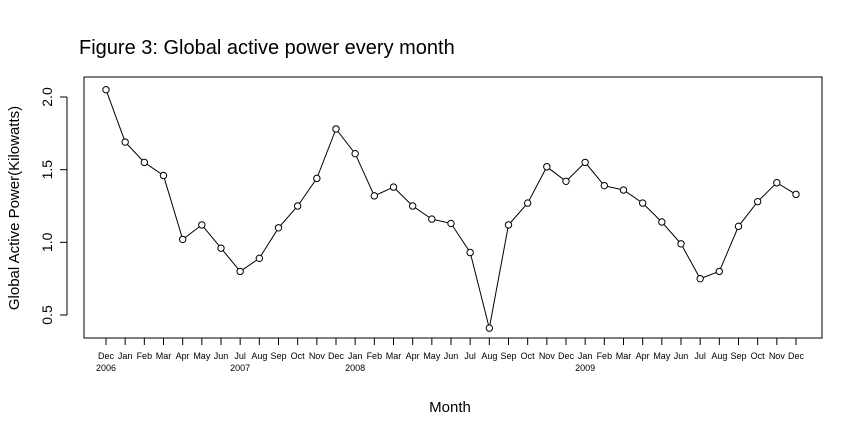 The height and width of the screenshot is (436, 863). Describe the element at coordinates (14, 208) in the screenshot. I see `y-axis-label: Global Active Power(Kilowatts)` at that location.